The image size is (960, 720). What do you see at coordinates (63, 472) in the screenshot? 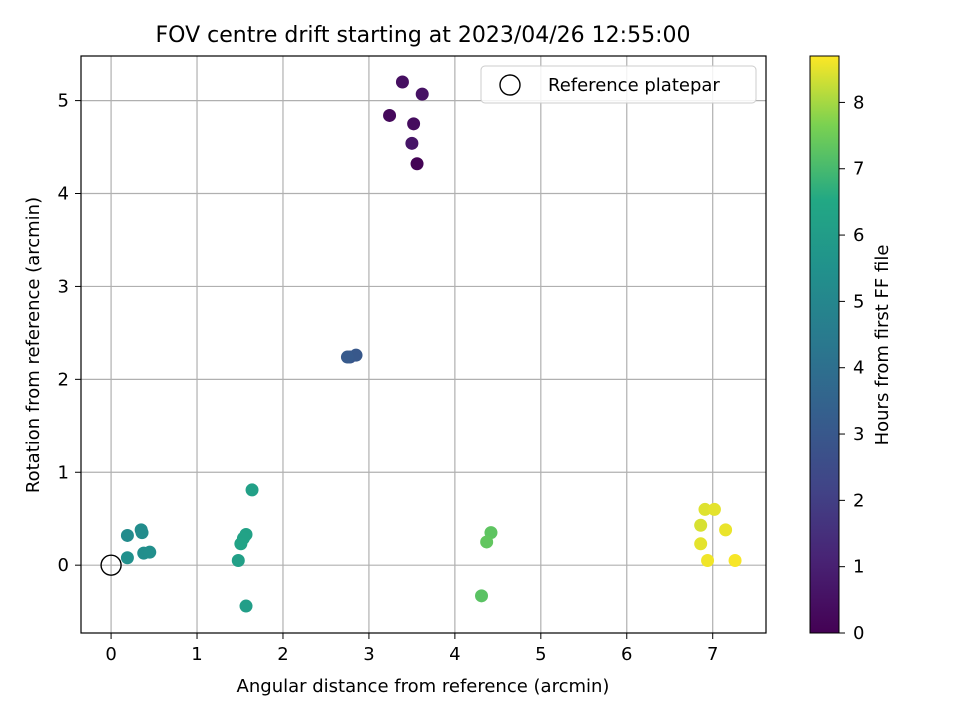
I see `y-tick-label: 1` at bounding box center [63, 472].